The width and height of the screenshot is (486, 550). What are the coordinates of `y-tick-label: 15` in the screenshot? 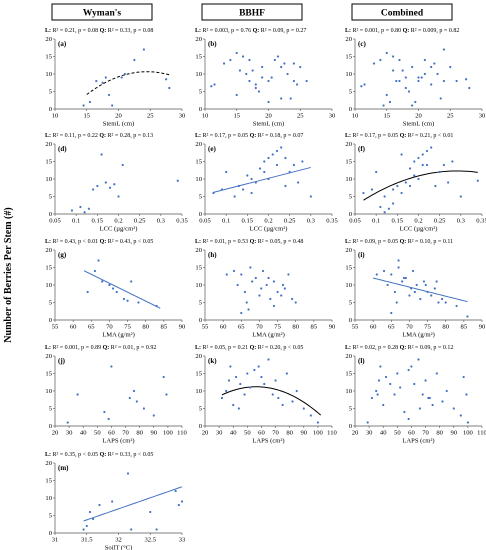 It's located at (48, 268).